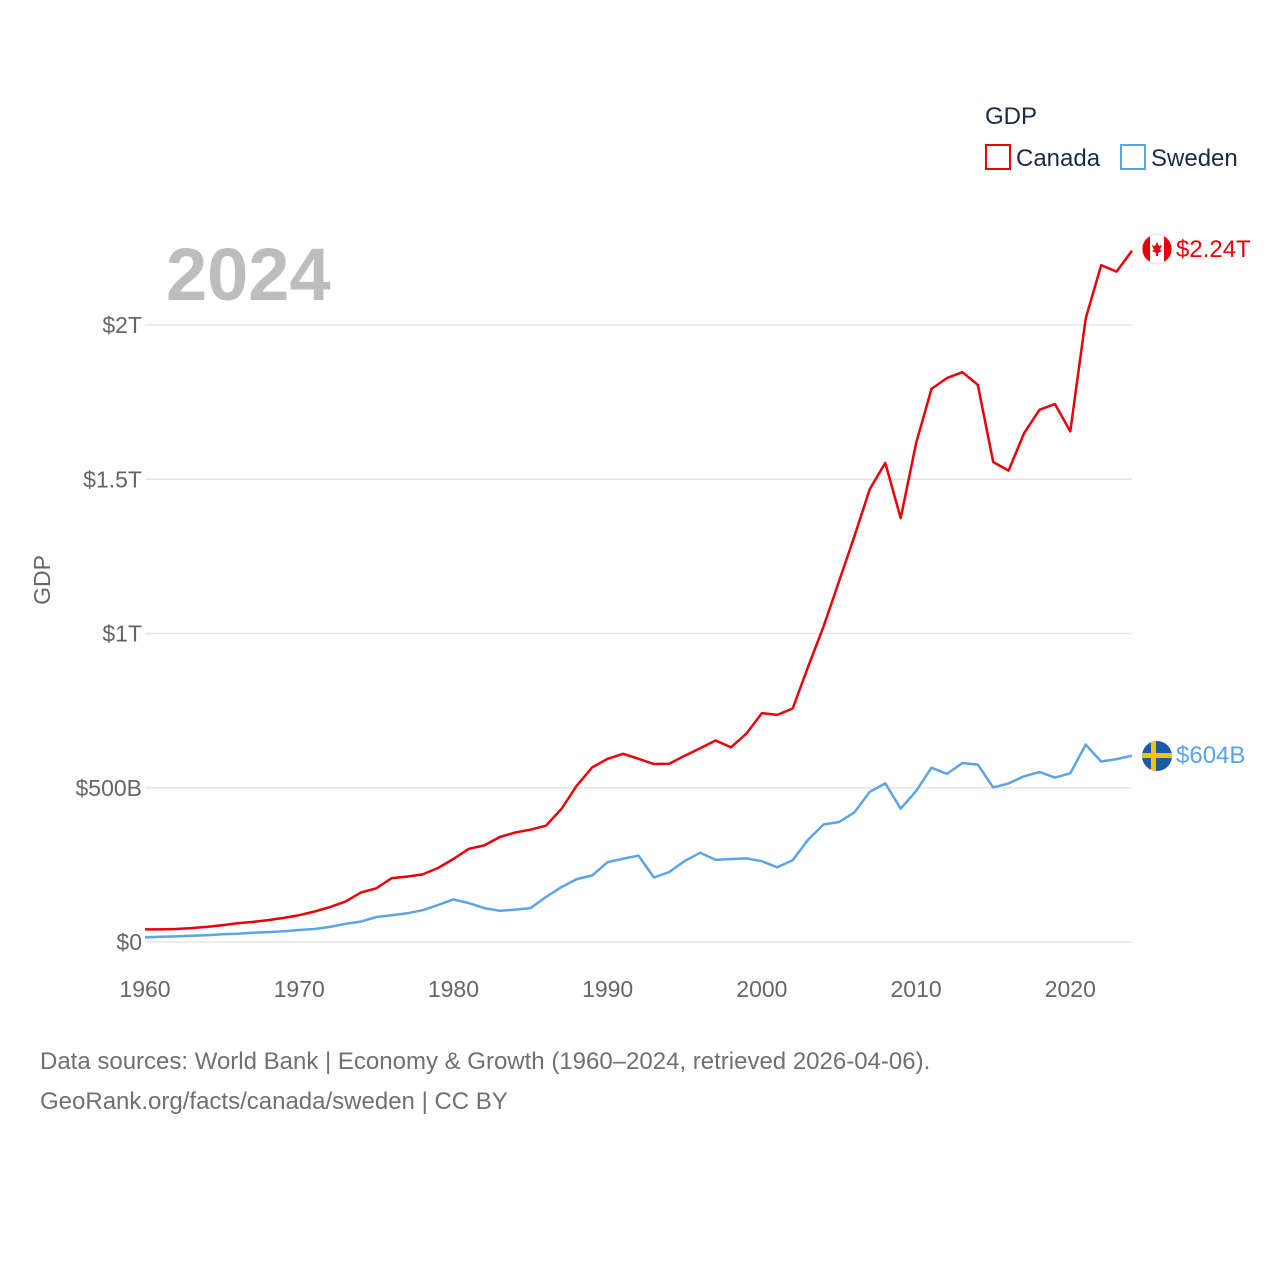 This screenshot has height=1280, width=1280. Describe the element at coordinates (42, 580) in the screenshot. I see `y-axis-label: GDP` at that location.